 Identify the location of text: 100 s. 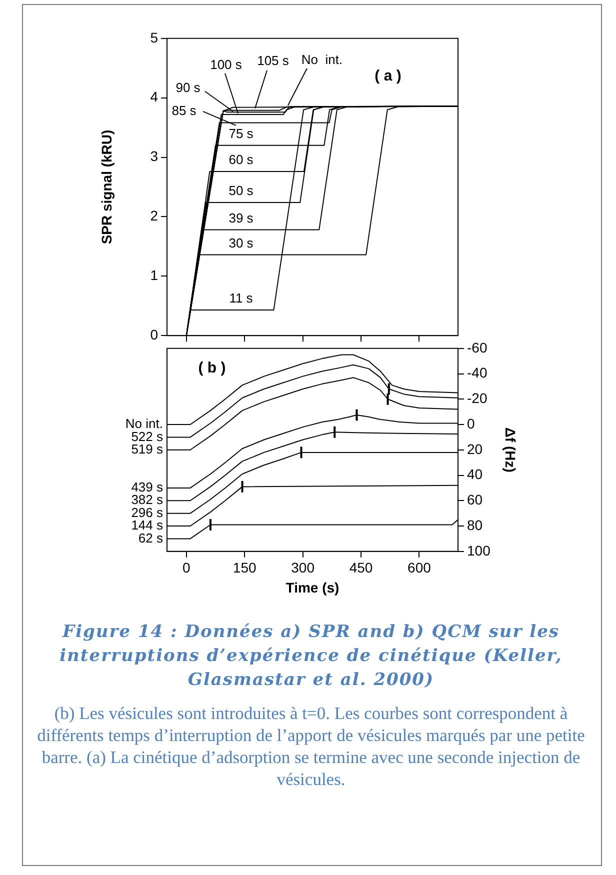
(226, 64).